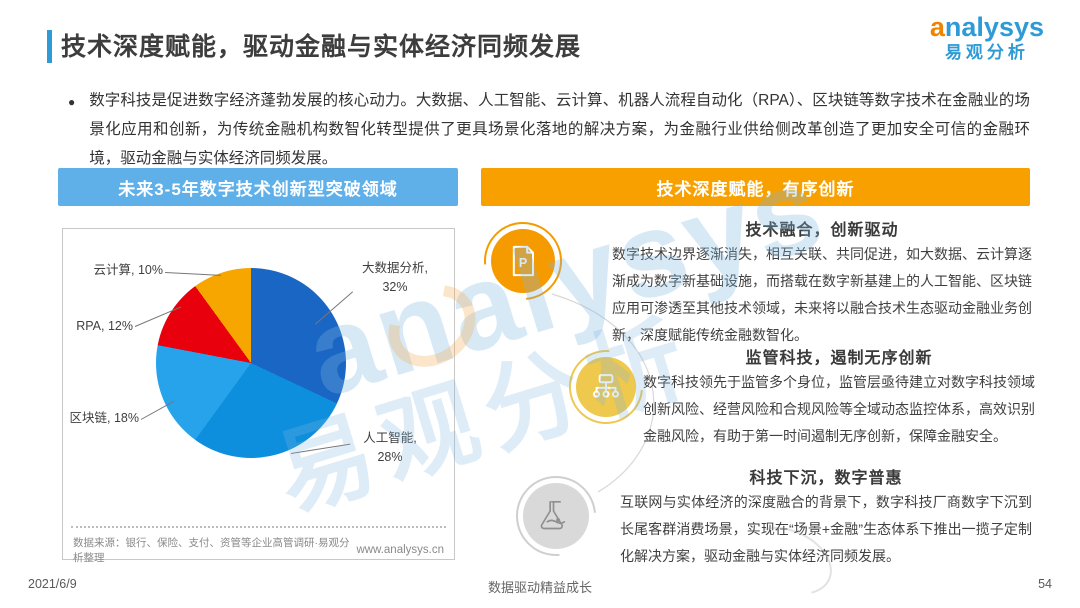 This screenshot has height=608, width=1080. What do you see at coordinates (258, 187) in the screenshot?
I see `left-section-header: 未来3-5年数字技术创新型突破领域` at bounding box center [258, 187].